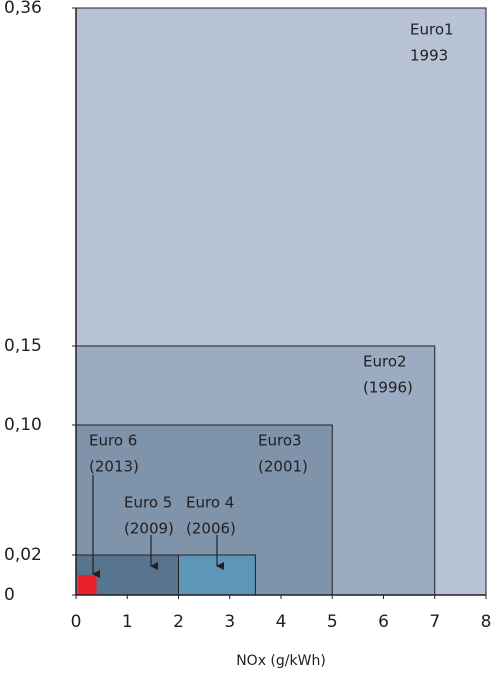 The image size is (493, 675). Describe the element at coordinates (113, 441) in the screenshot. I see `standard-name: Euro 6` at that location.